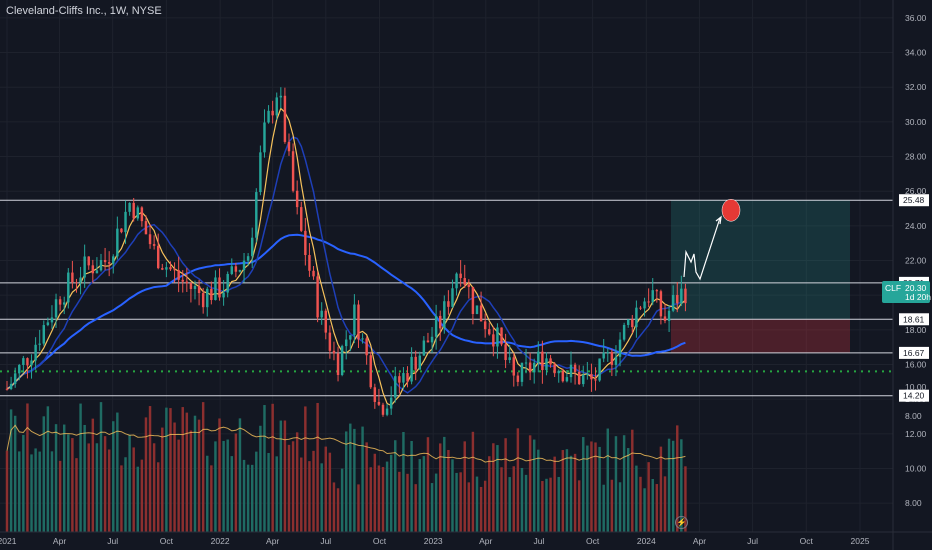  I want to click on y-tick-label: 8.00, so click(913, 503).